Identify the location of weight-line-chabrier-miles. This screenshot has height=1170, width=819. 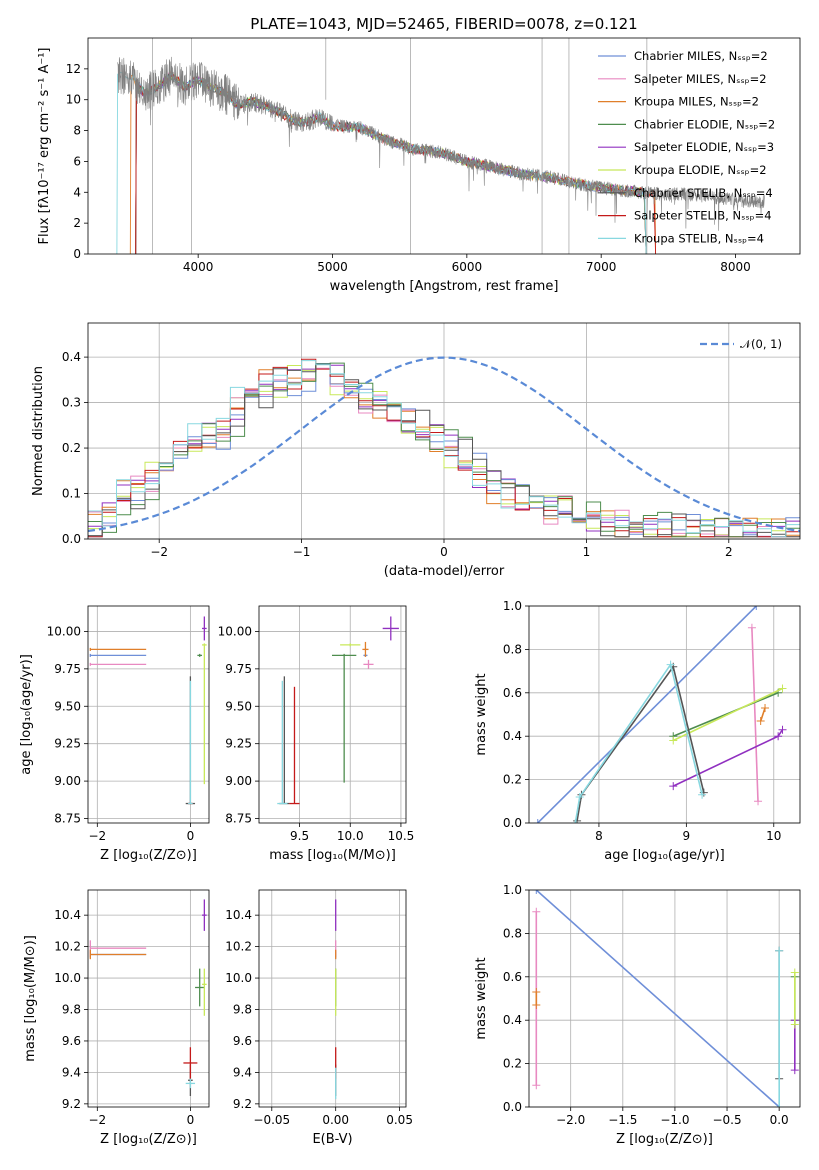
(647, 714).